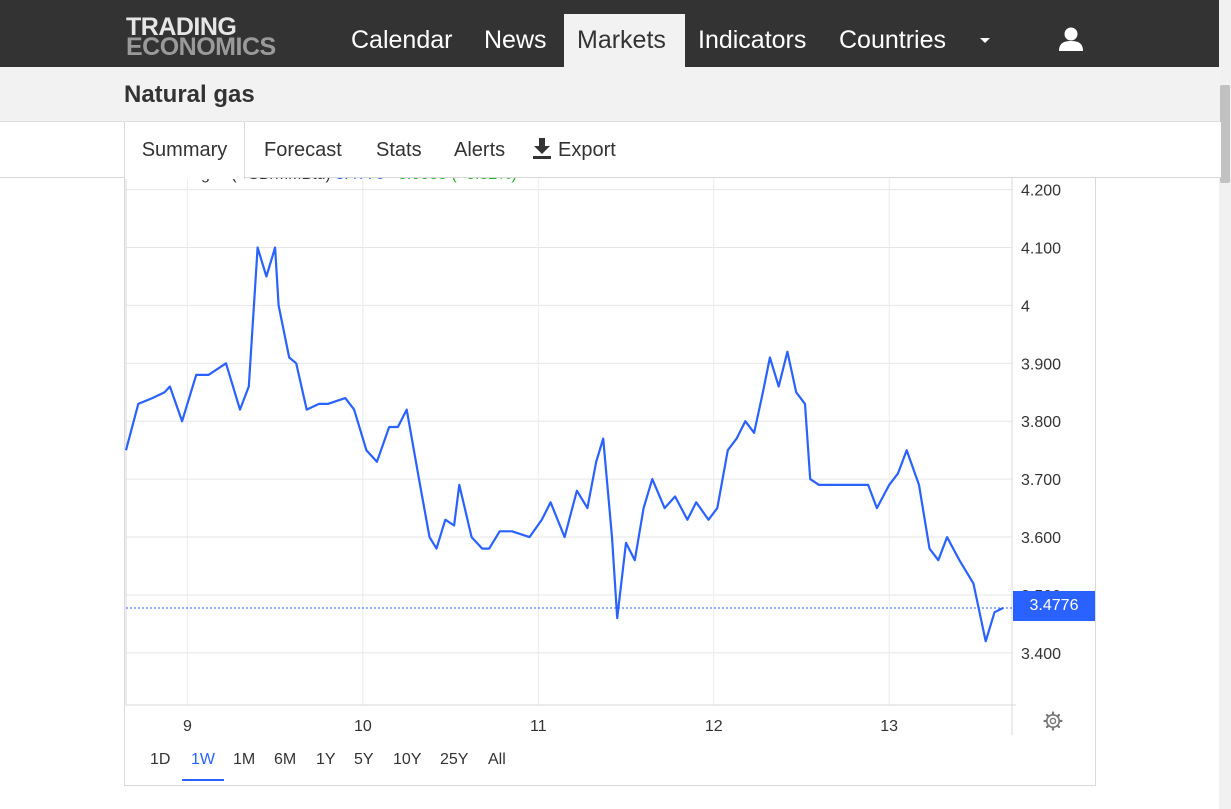 The image size is (1231, 809). Describe the element at coordinates (187, 726) in the screenshot. I see `x-tick-label: 9` at that location.